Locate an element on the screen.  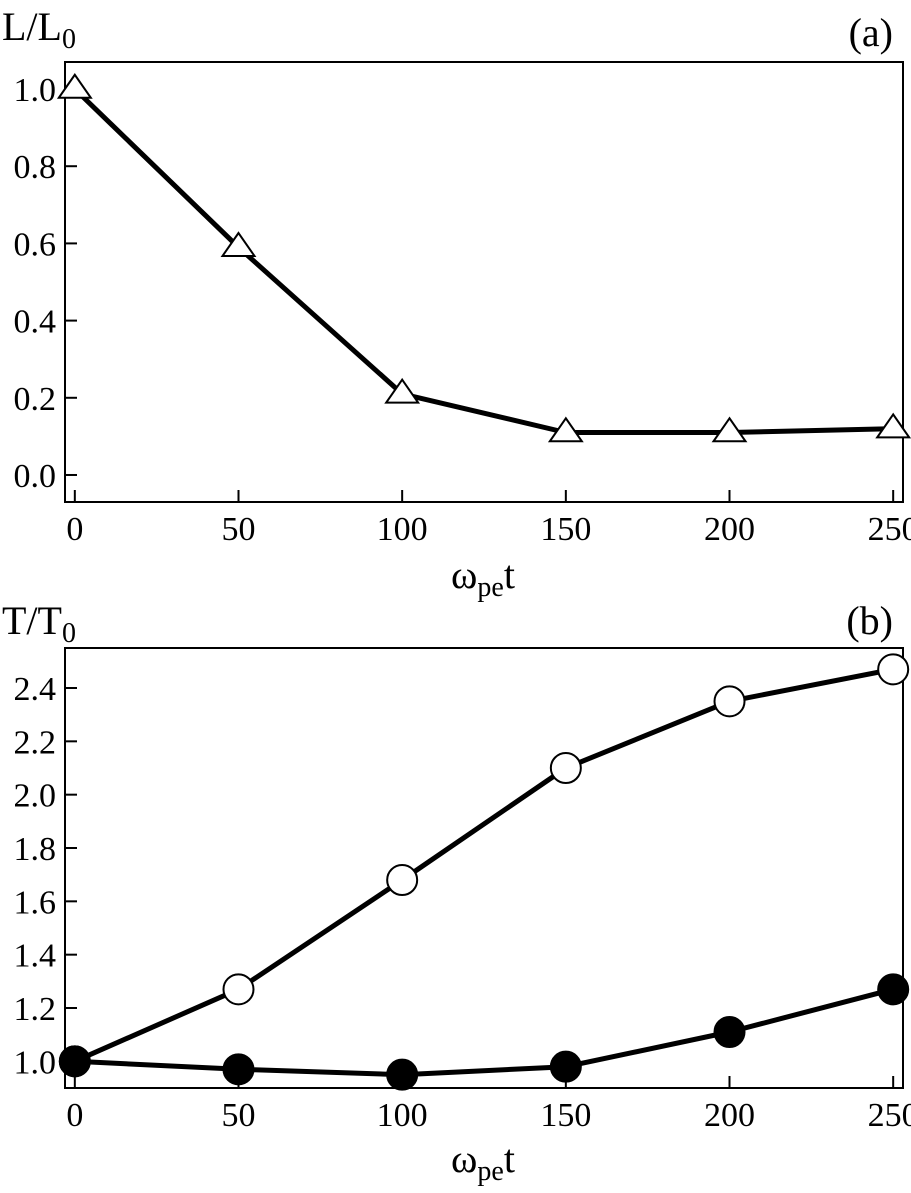
y-tick-label: 1.4 is located at coordinates (35, 956).